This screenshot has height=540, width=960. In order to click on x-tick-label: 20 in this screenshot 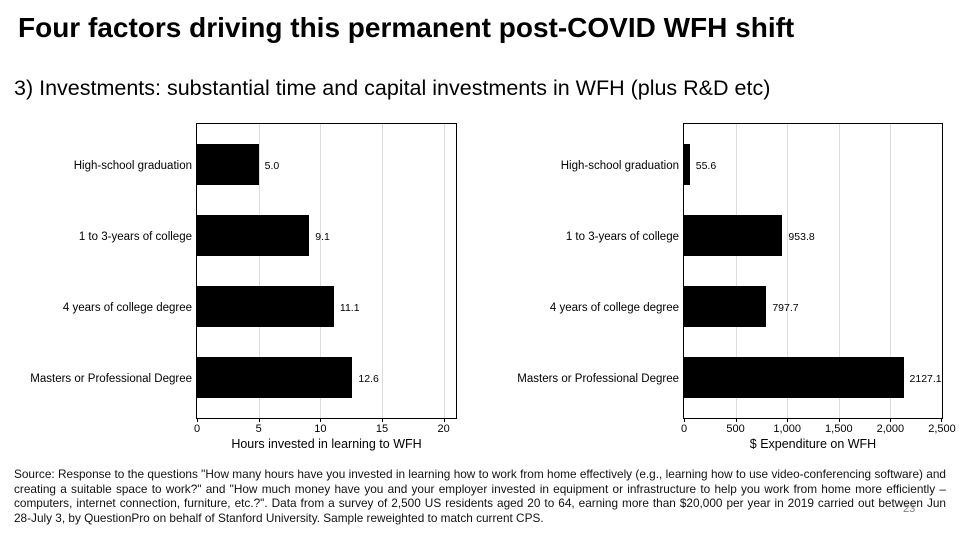, I will do `click(443, 429)`.